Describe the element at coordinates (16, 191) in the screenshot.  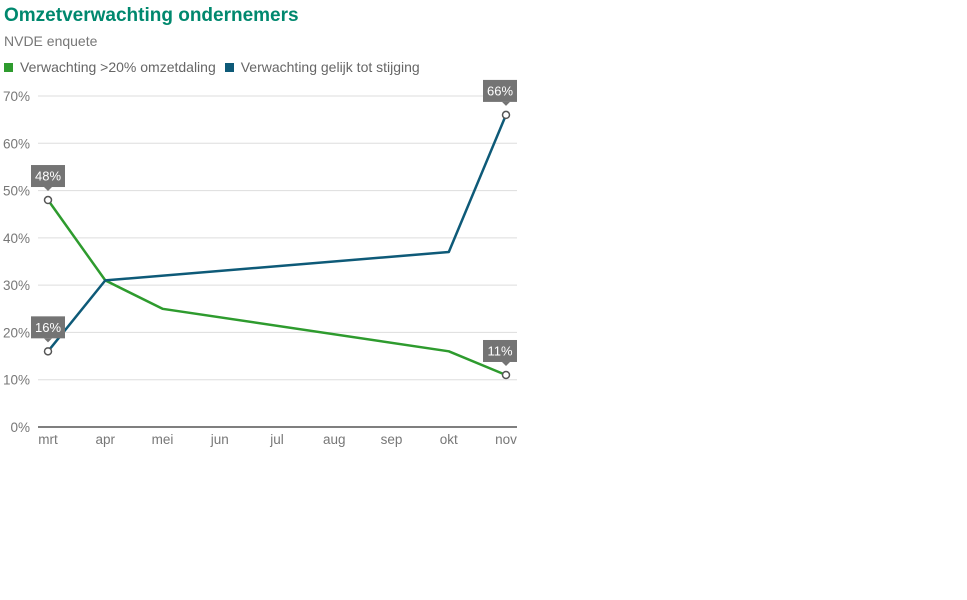
I see `y-tick-label: 50%` at that location.